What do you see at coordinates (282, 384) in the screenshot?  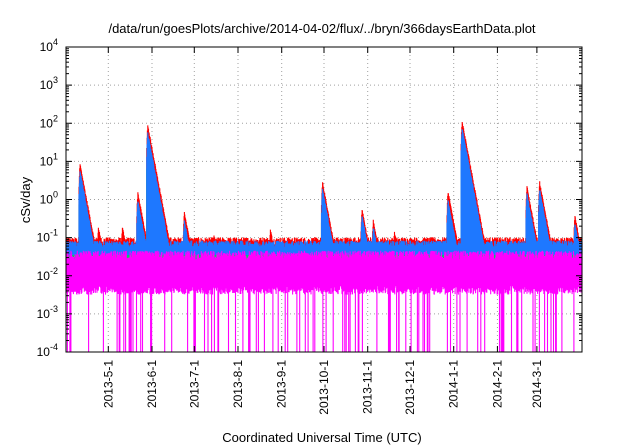 I see `x-tick-label: 2013-9-1` at bounding box center [282, 384].